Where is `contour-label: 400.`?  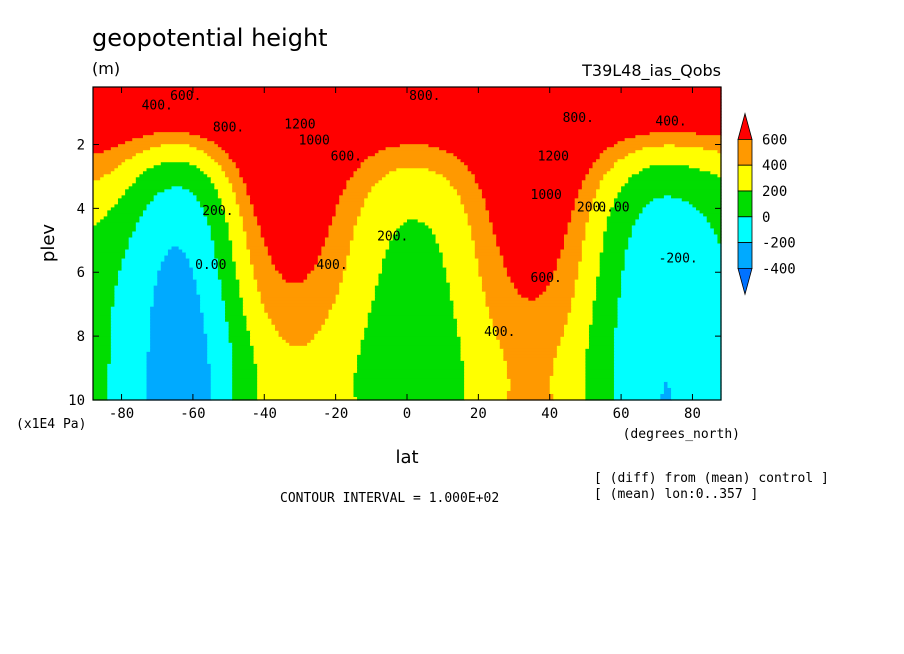
contour-label: 400. is located at coordinates (331, 265).